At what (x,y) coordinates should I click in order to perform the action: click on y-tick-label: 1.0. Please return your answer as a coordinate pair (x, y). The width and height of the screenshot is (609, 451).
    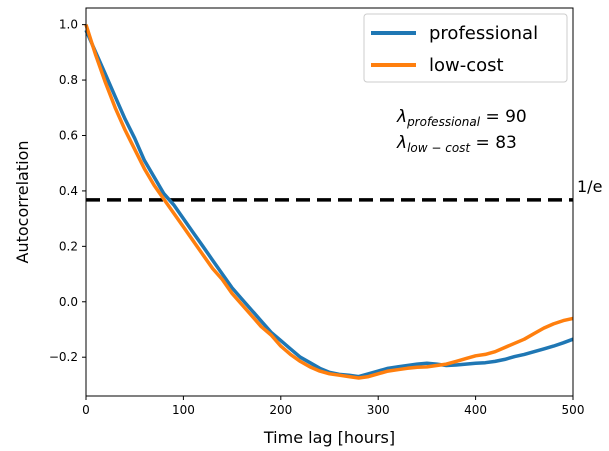
    Looking at the image, I should click on (68, 25).